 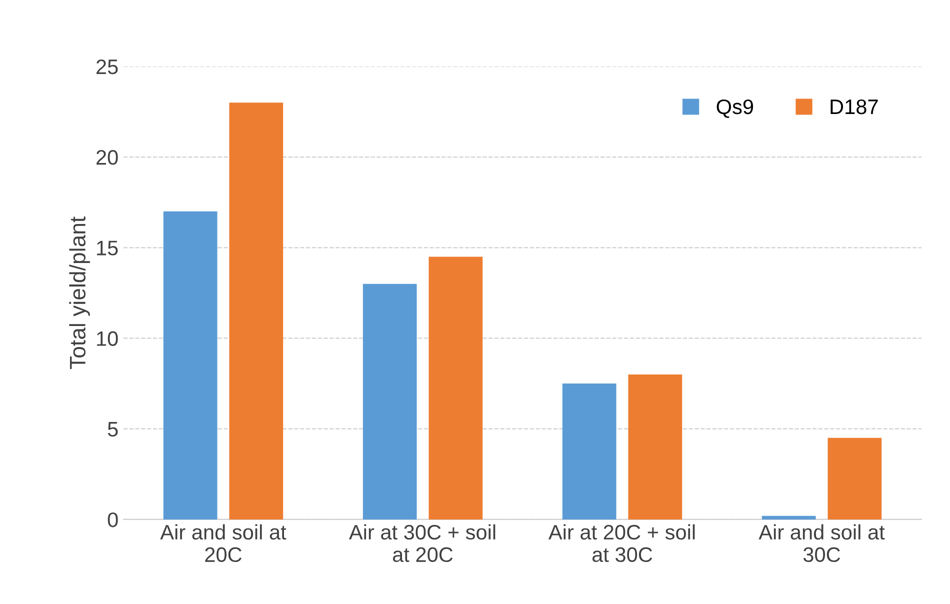 I want to click on y-tick-label: 0, so click(x=113, y=520).